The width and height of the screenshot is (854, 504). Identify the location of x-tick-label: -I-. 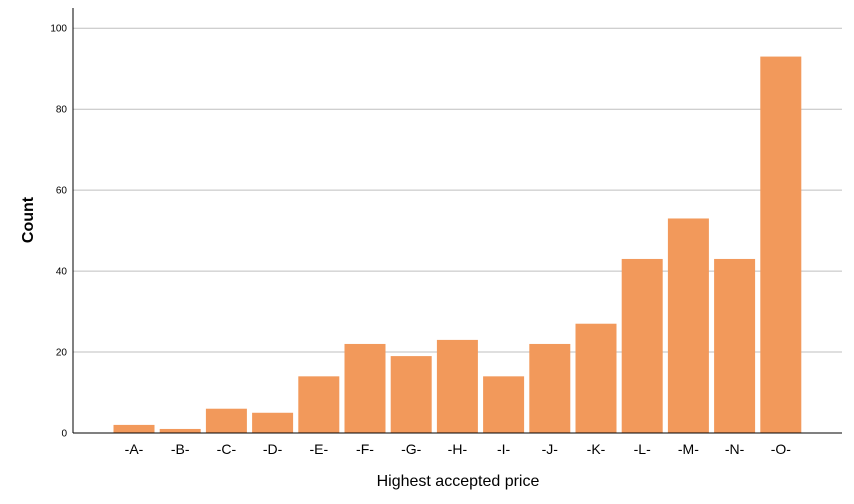
(504, 449).